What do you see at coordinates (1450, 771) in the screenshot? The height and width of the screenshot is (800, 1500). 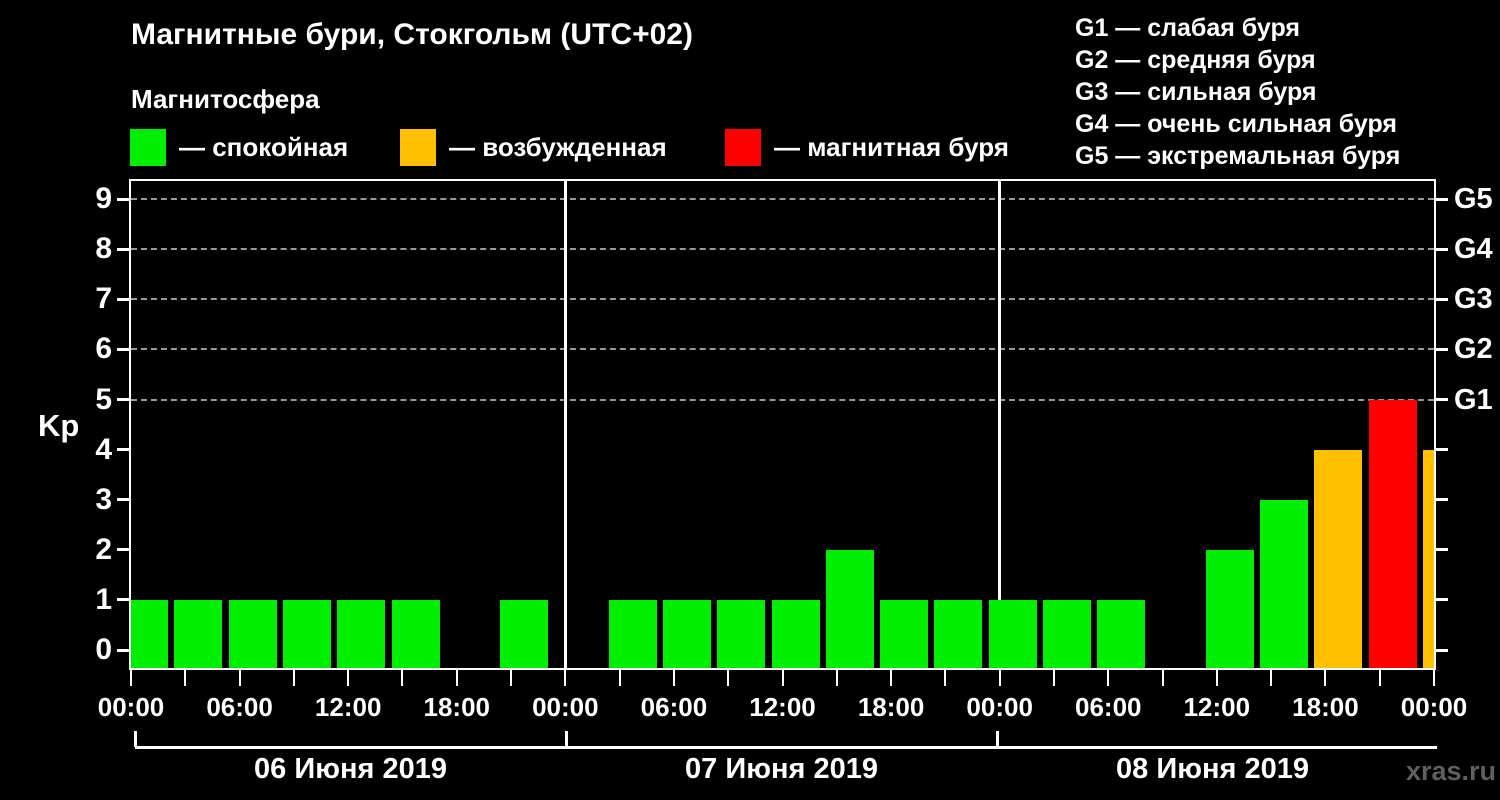 I see `watermark: xras.ru` at bounding box center [1450, 771].